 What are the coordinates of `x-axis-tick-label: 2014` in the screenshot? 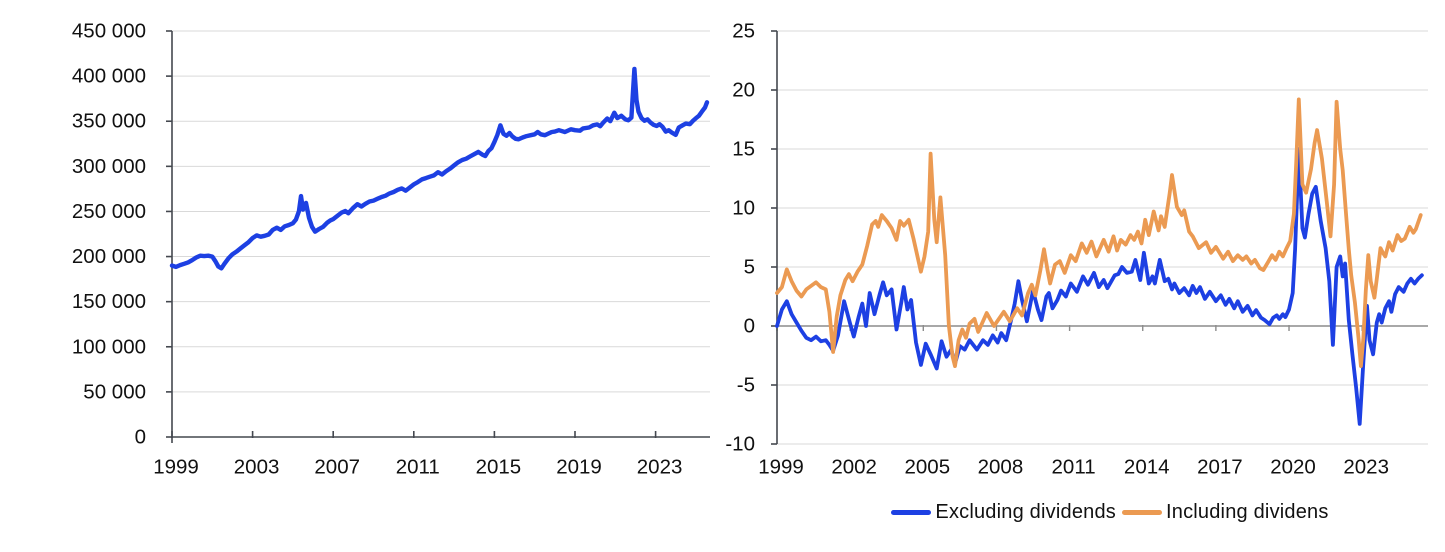 It's located at (1147, 467).